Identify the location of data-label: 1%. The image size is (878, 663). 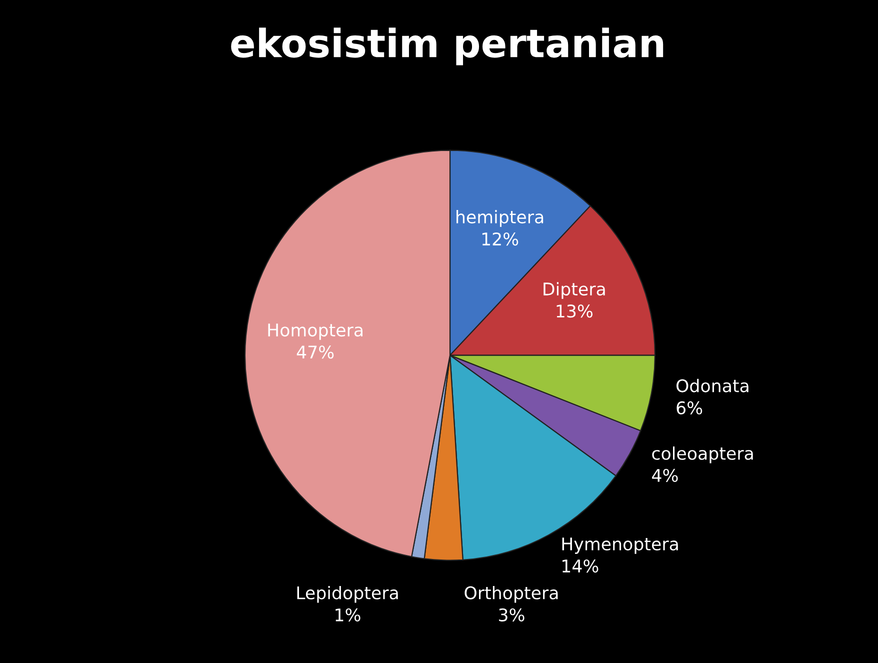
(348, 615).